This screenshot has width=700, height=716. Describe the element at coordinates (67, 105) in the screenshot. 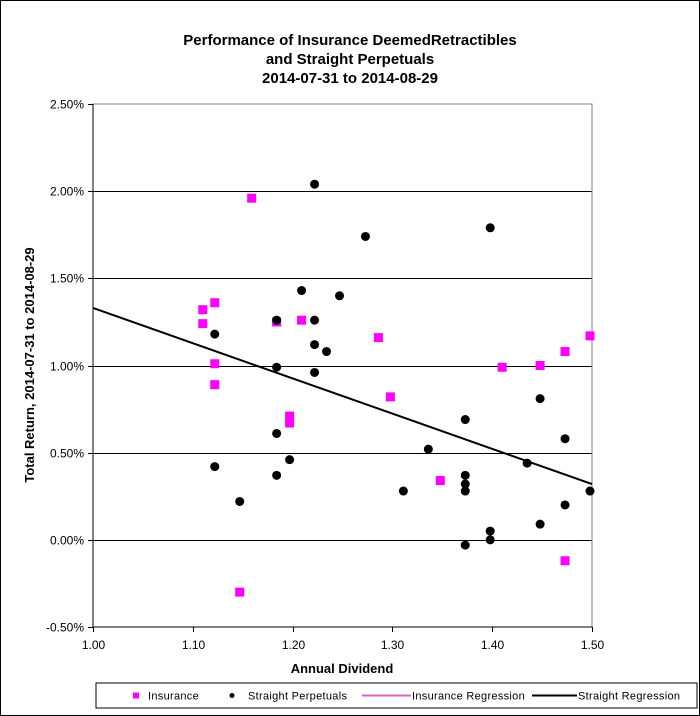

I see `y-tick-label: 2.50%` at that location.